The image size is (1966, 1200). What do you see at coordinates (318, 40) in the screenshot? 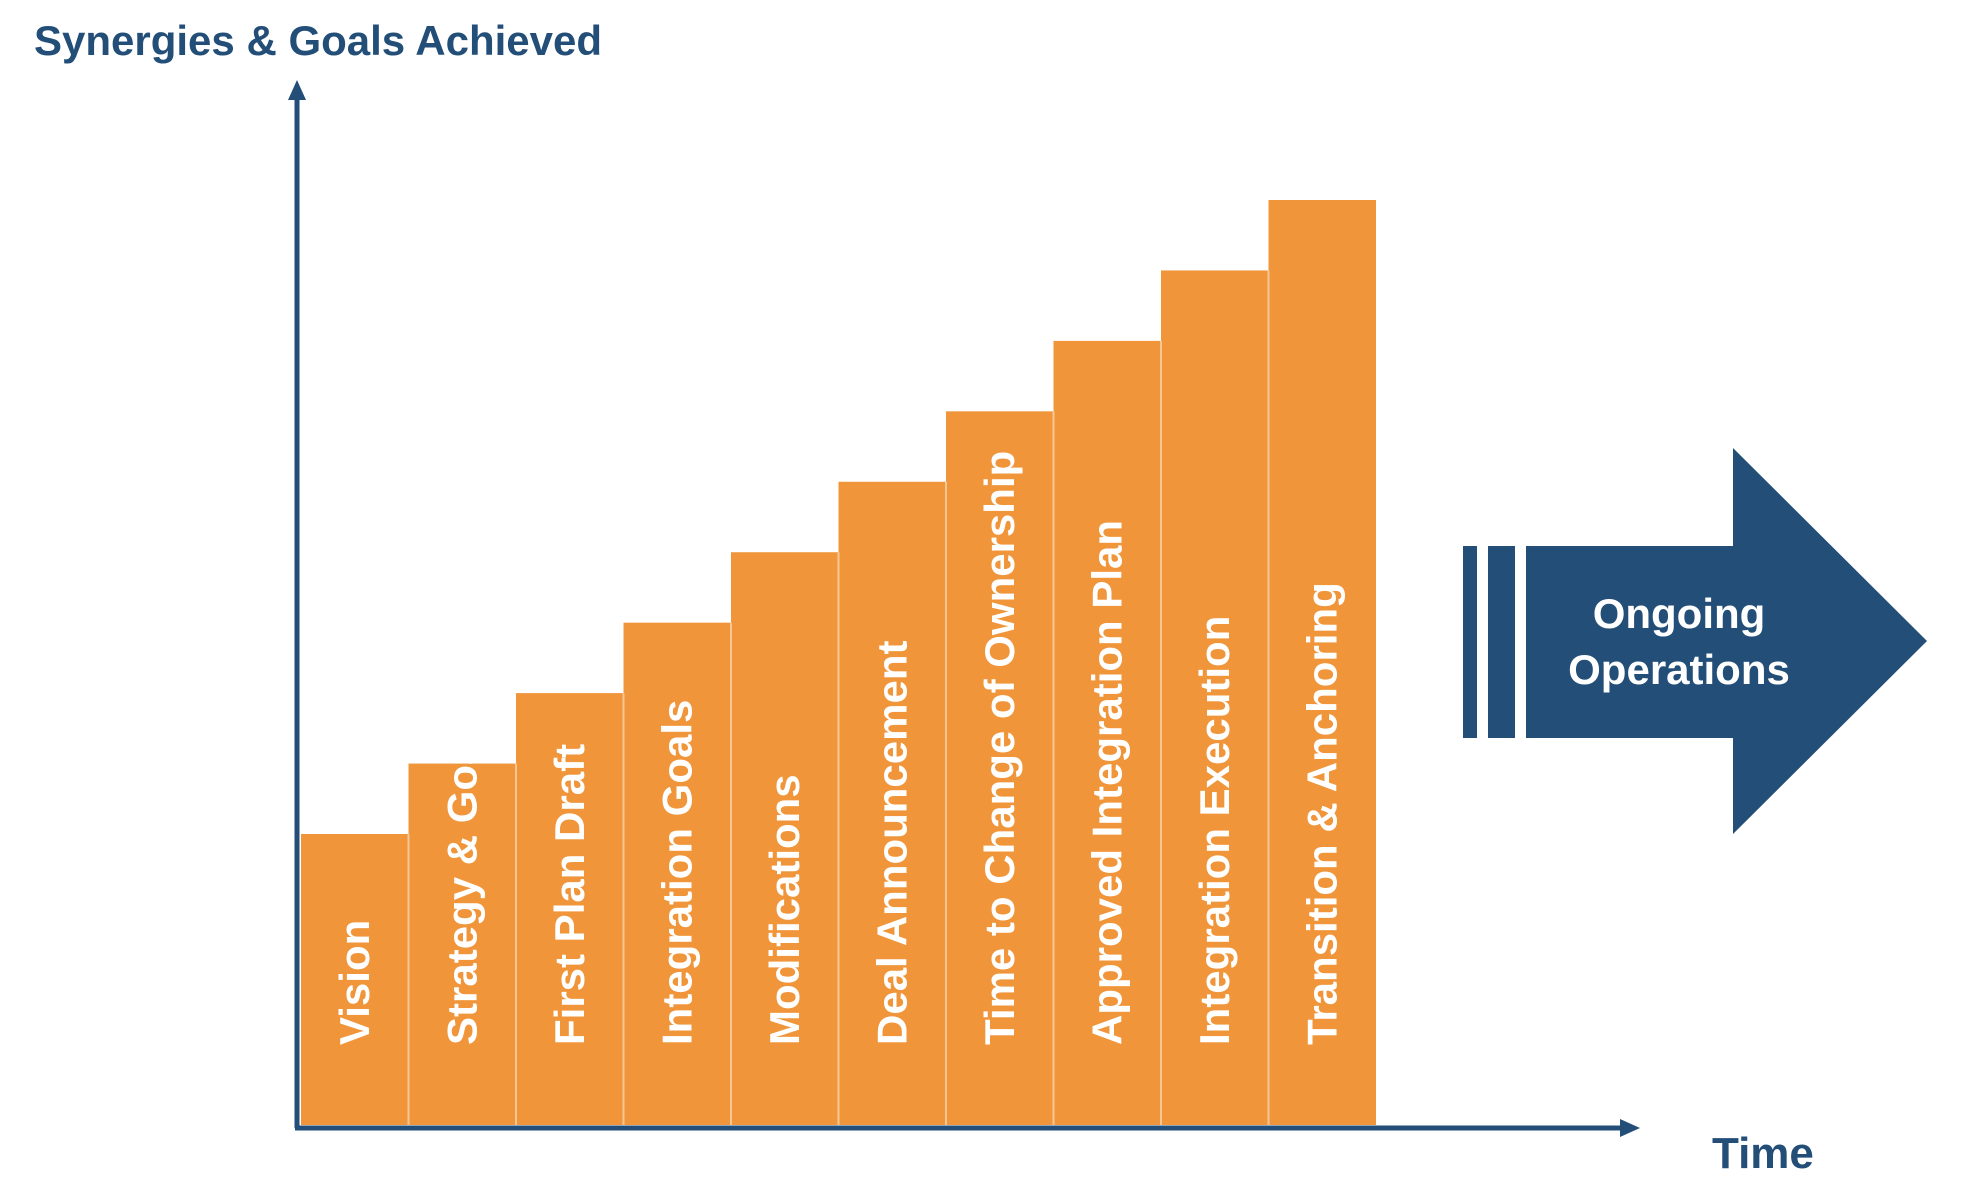
I see `y-axis-title: Synergies & Goals Achieved` at bounding box center [318, 40].